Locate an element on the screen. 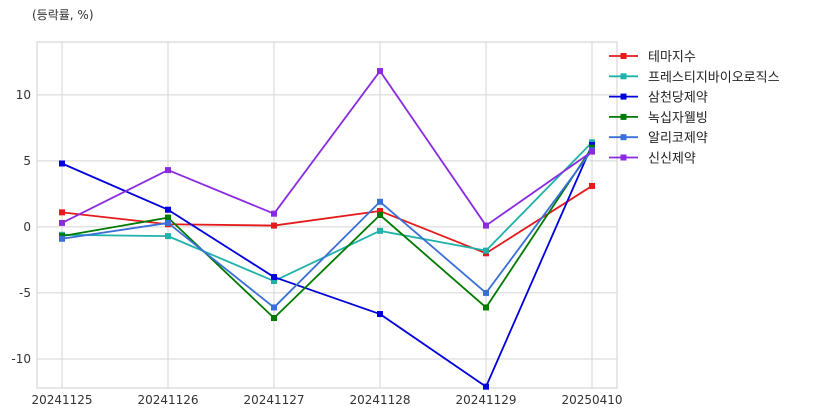  legend-item: 프레스티지바이오로직스 is located at coordinates (694, 77).